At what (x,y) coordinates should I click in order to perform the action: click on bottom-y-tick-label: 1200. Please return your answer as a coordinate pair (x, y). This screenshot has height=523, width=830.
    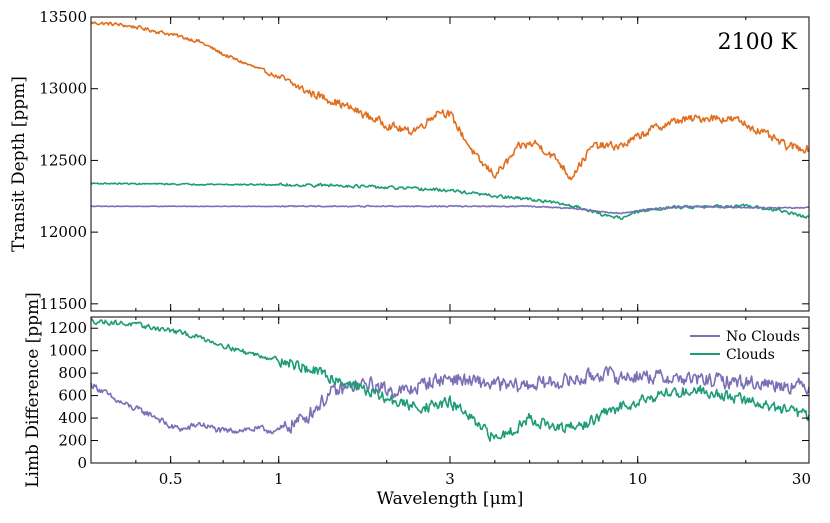
    Looking at the image, I should click on (68, 328).